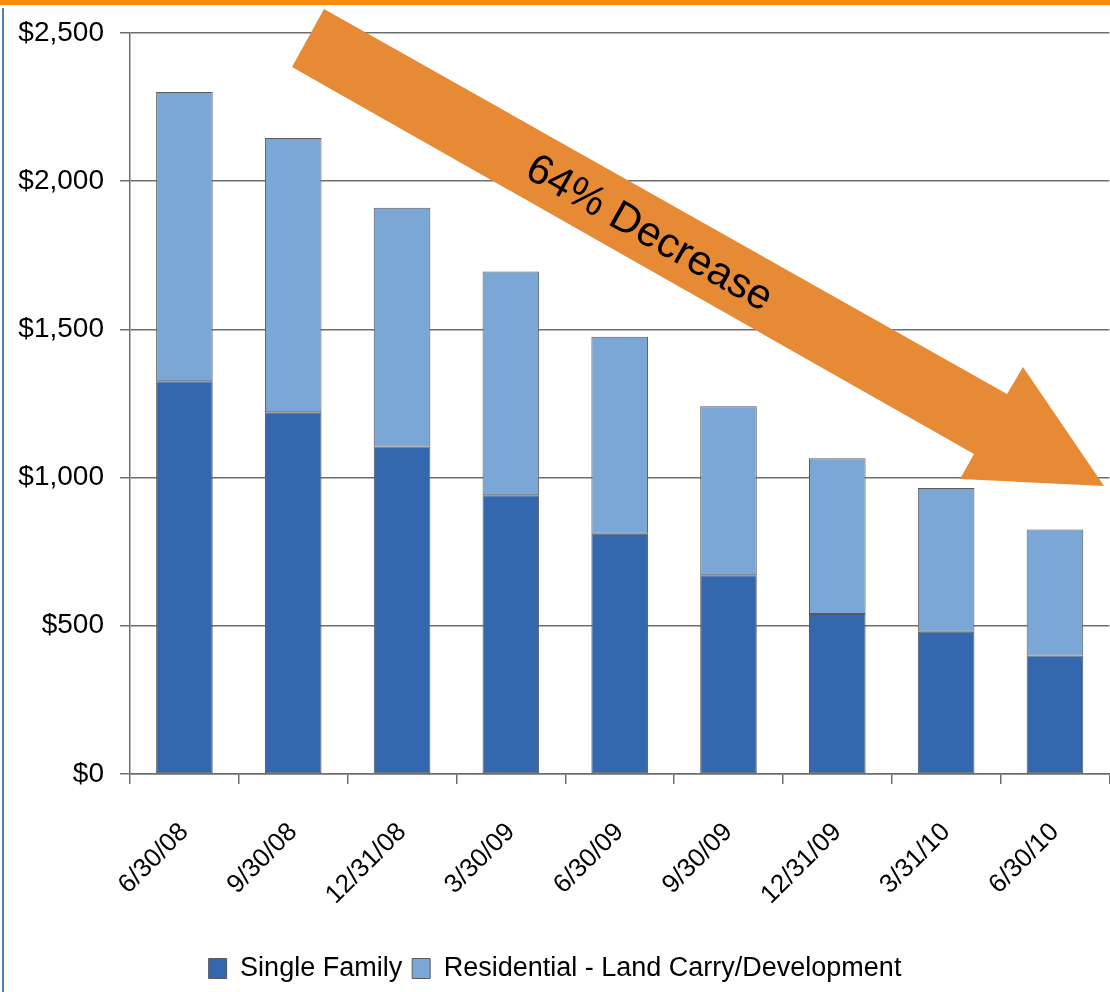  What do you see at coordinates (61, 179) in the screenshot?
I see `y-tick-label: $2,000` at bounding box center [61, 179].